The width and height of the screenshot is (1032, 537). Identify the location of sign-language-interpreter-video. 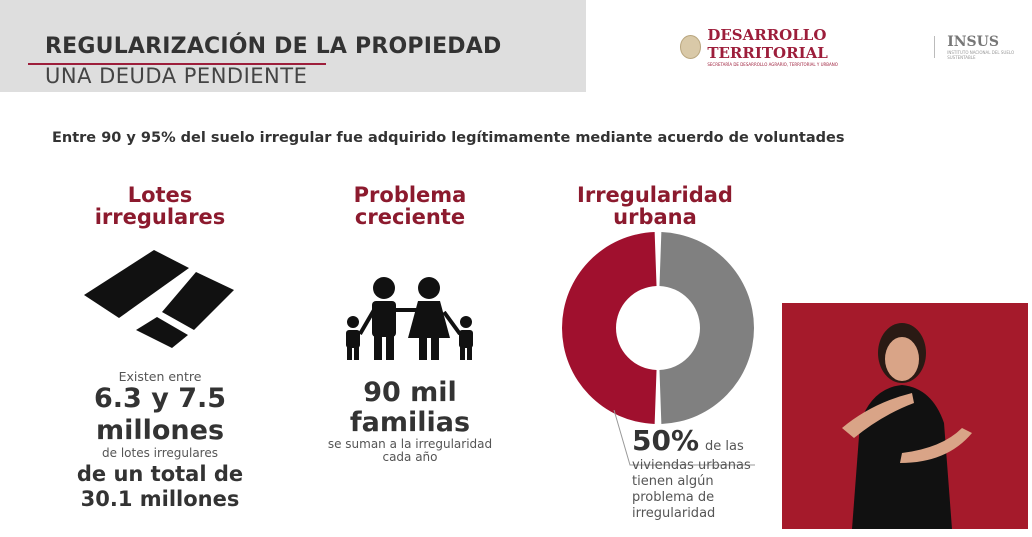
(905, 416).